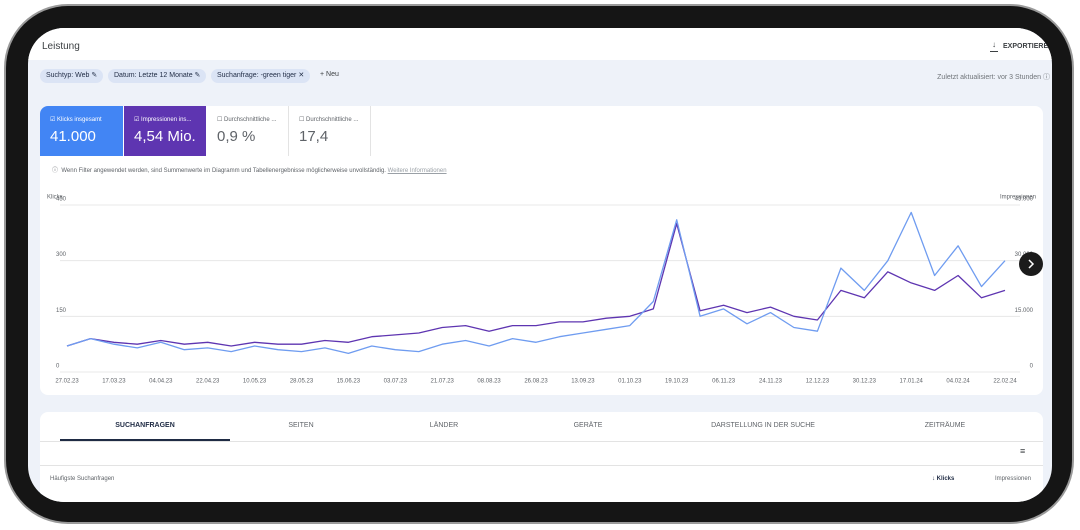  Describe the element at coordinates (161, 382) in the screenshot. I see `x-tick-label: 04.04.23` at that location.